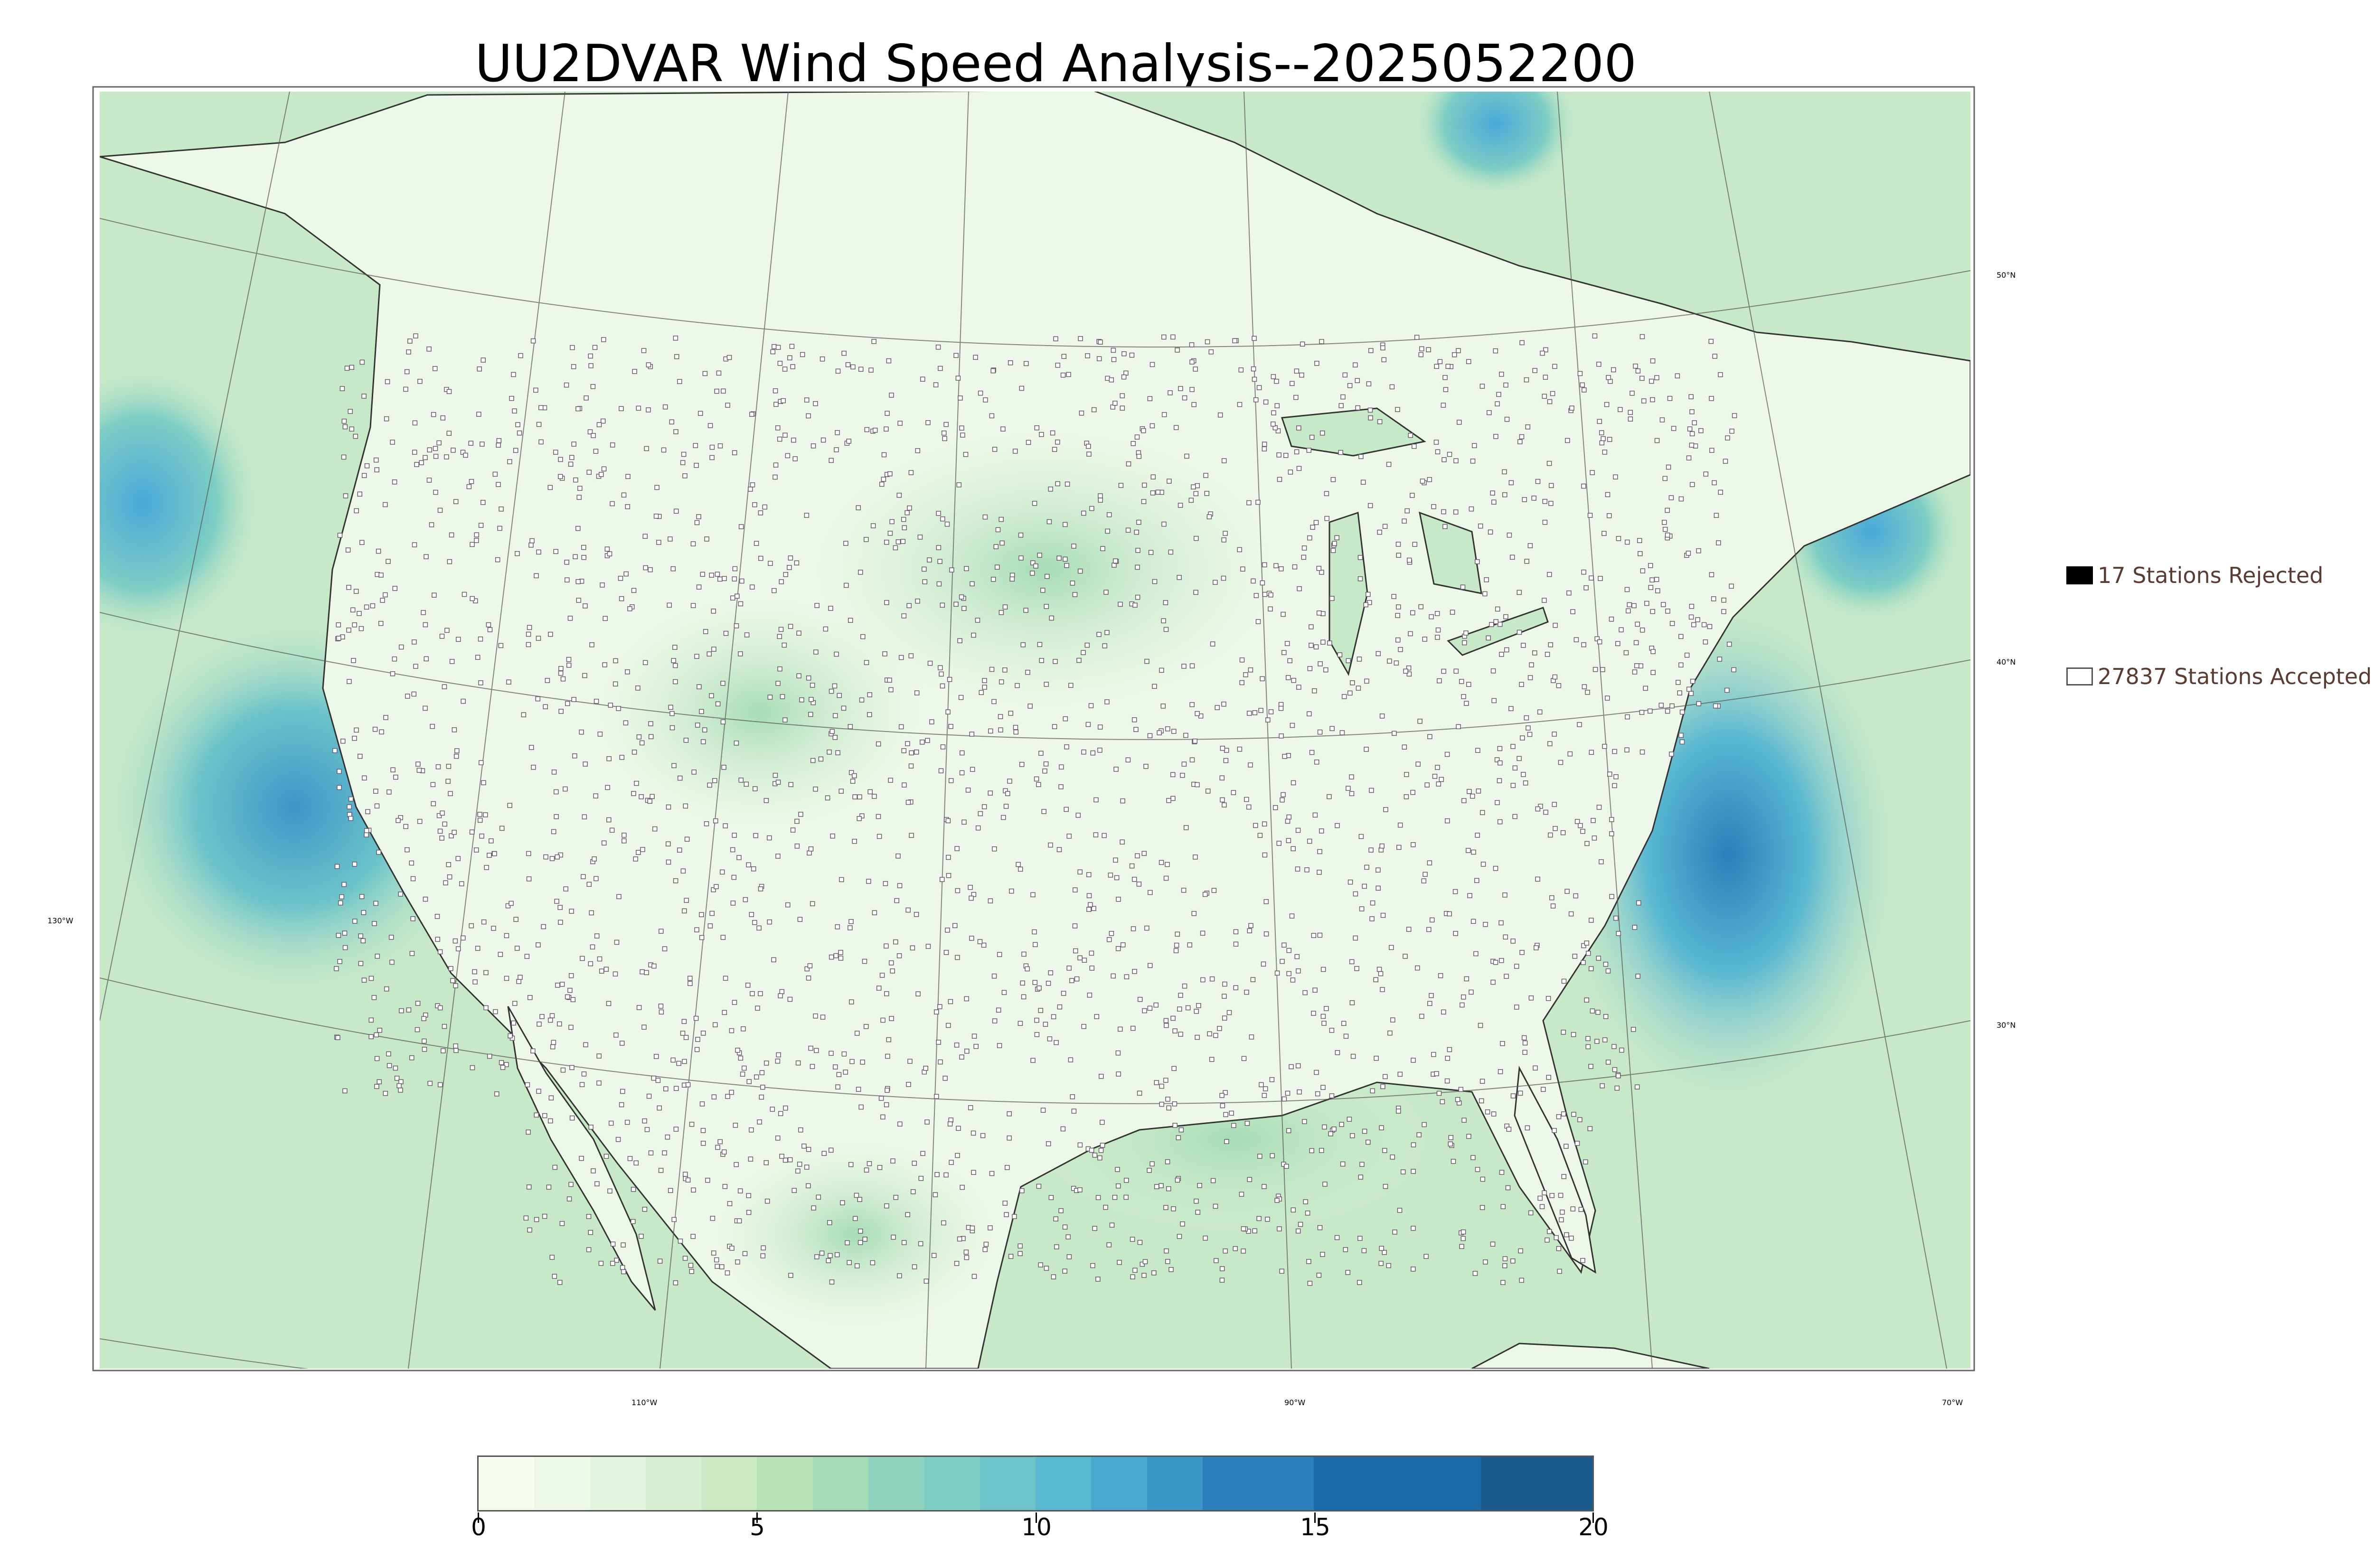  Describe the element at coordinates (1828, 730) in the screenshot. I see `meridian-70w` at that location.